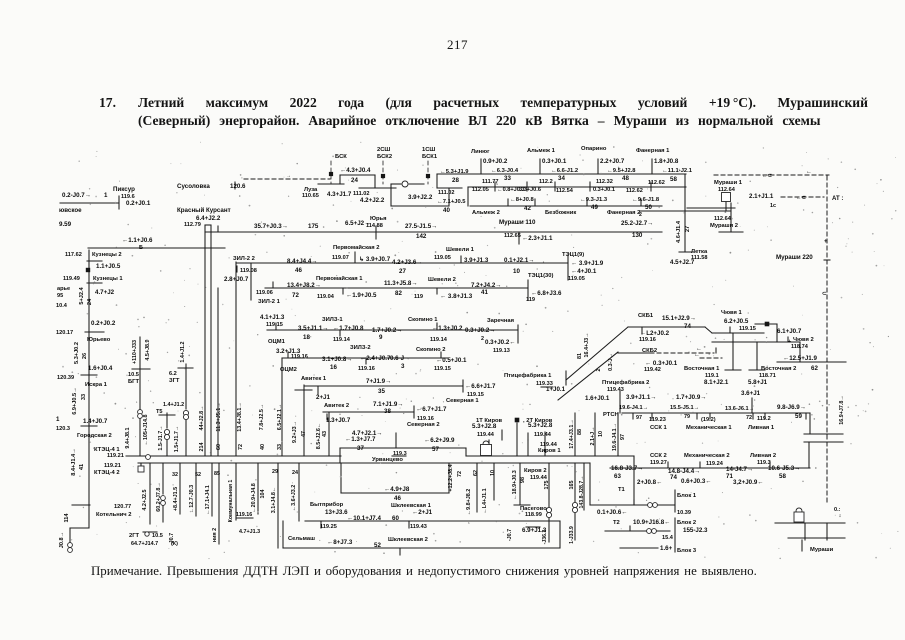  What do you see at coordinates (274, 500) in the screenshot?
I see `svg-text: 3.1+J4.8←` at bounding box center [274, 500].